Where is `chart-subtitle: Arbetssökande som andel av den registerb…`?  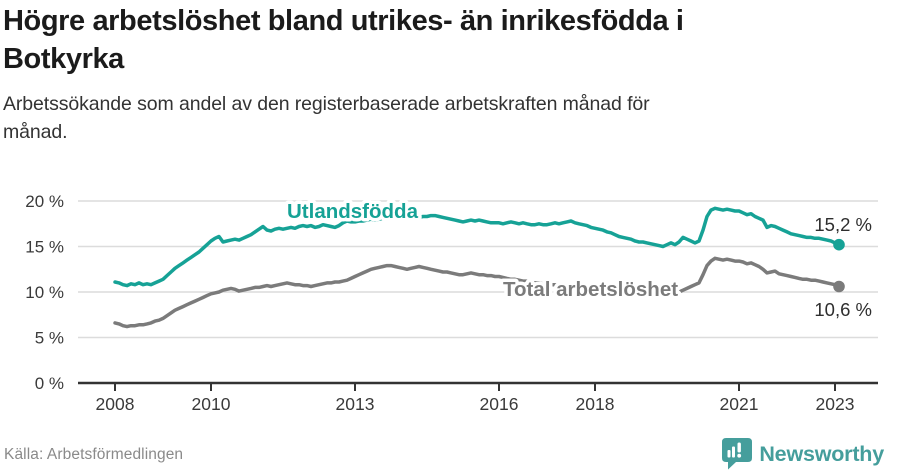 chart-subtitle: Arbetssökande som andel av den registerb… is located at coordinates (450, 118).